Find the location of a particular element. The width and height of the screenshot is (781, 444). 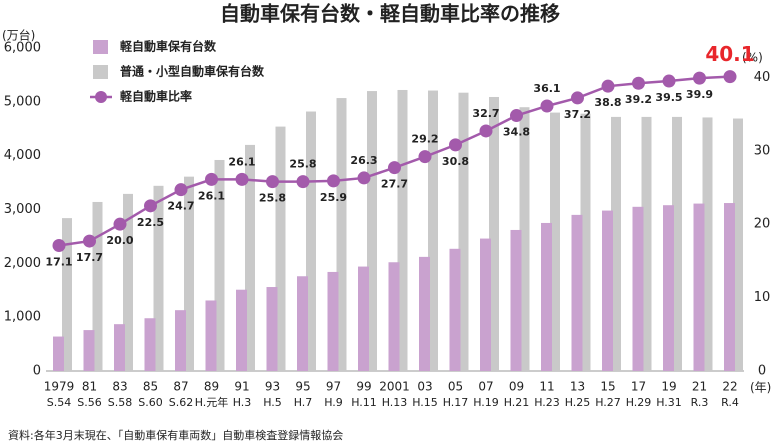

x-unit: (年) is located at coordinates (760, 388).